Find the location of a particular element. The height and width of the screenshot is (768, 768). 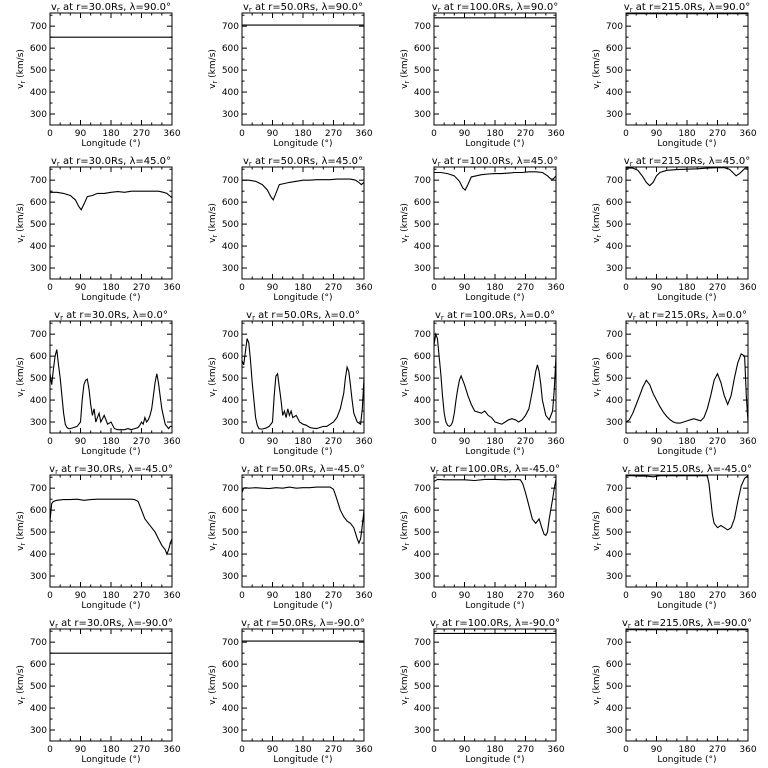

chart-title: vr at r=30.0Rs, λ=90.0° is located at coordinates (111, 8).